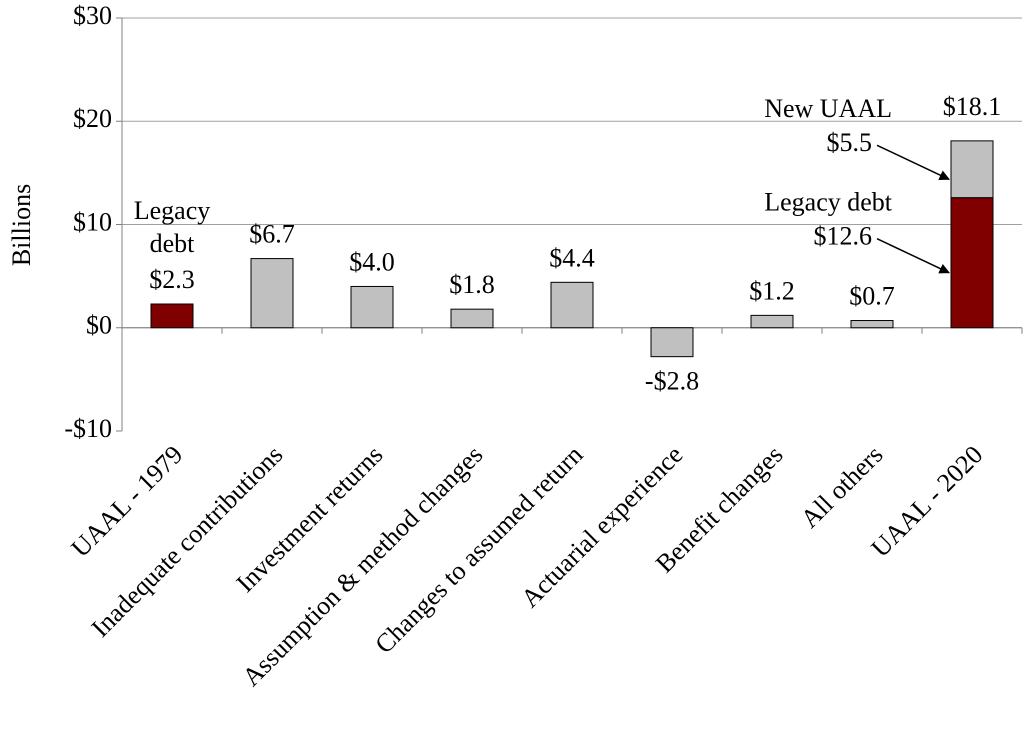 The width and height of the screenshot is (1035, 755). I want to click on y-tick-label: $10, so click(92, 221).